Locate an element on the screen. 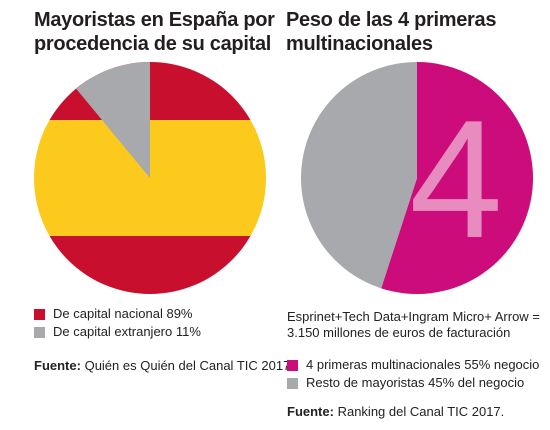  legend-label: De capital extranjero 11% is located at coordinates (127, 331).